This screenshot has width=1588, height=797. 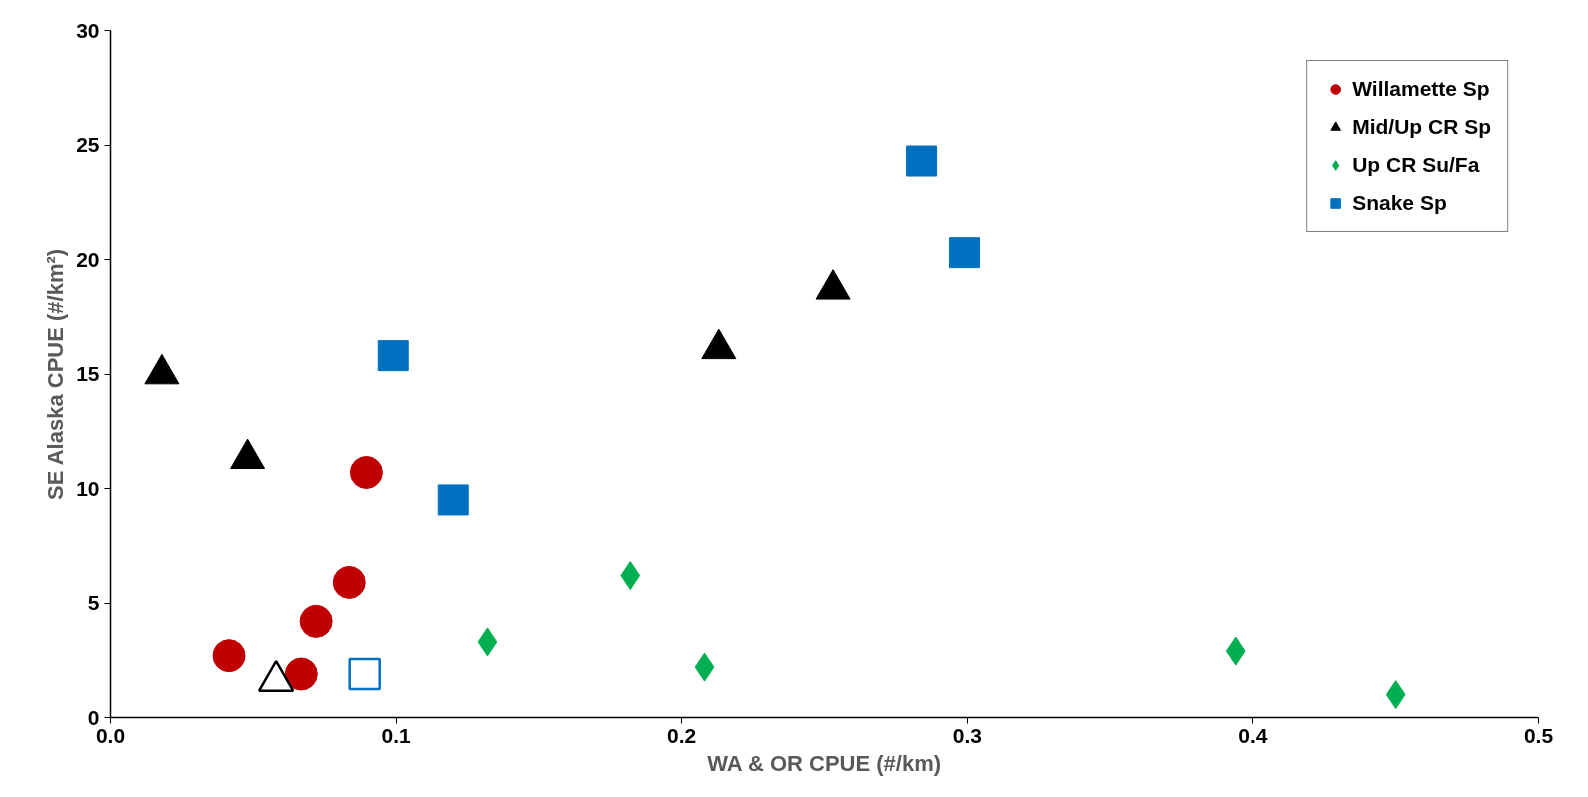 What do you see at coordinates (1253, 735) in the screenshot?
I see `x-tick-label: 0.4` at bounding box center [1253, 735].